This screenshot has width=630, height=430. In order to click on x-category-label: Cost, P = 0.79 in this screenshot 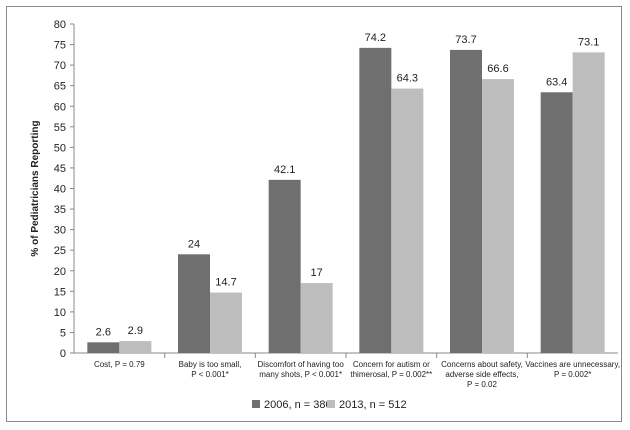, I will do `click(119, 364)`.